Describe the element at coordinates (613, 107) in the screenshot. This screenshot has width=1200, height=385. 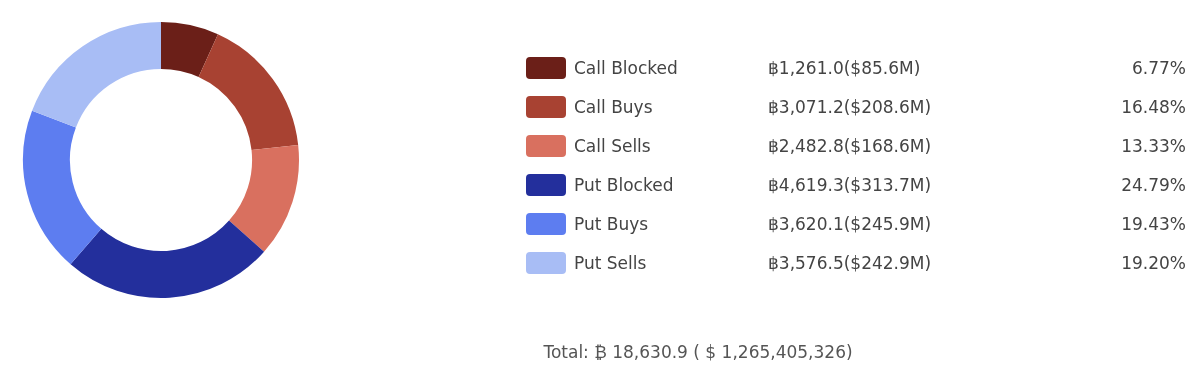
I see `legend-label: Call Buys` at that location.